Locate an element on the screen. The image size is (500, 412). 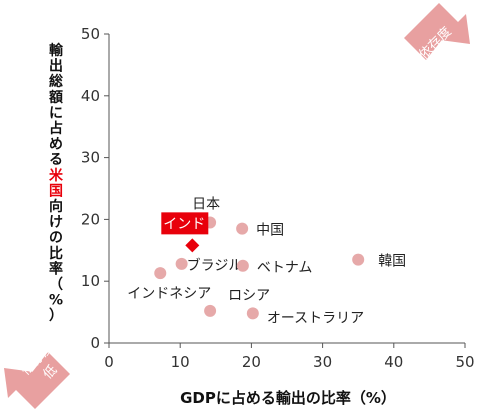
point-label: ロシア is located at coordinates (249, 296).